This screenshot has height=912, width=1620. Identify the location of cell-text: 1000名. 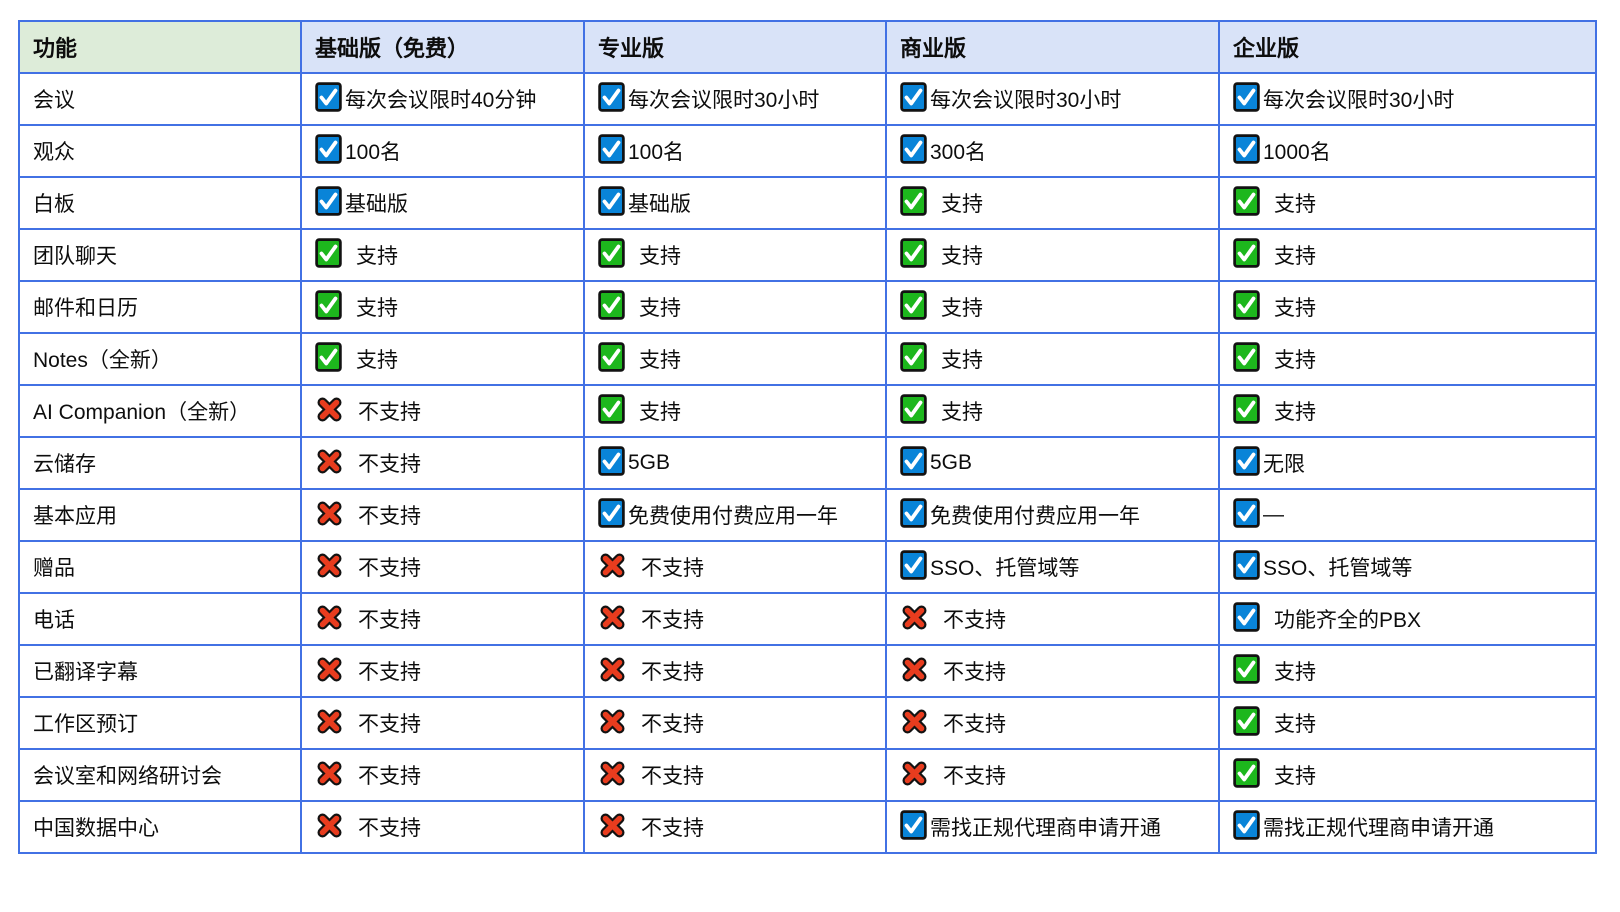
(1297, 152).